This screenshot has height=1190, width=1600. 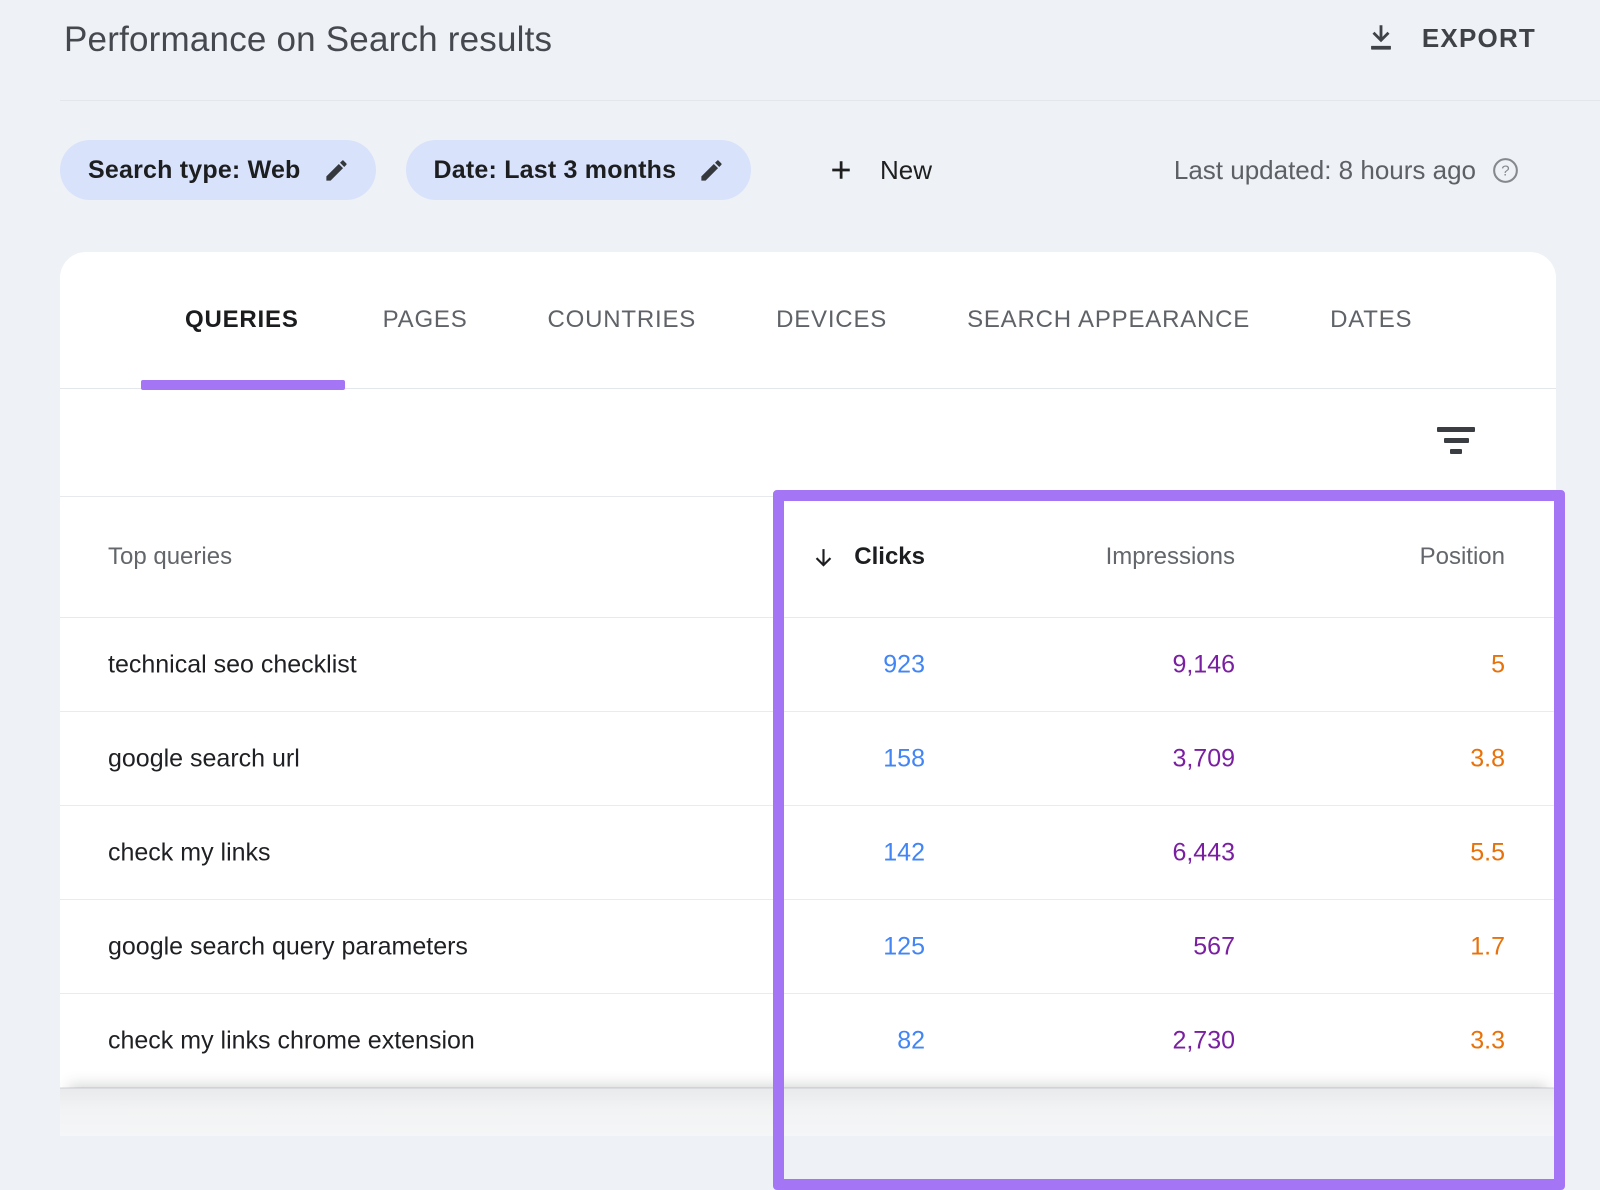 What do you see at coordinates (1214, 946) in the screenshot?
I see `impressions-cell: 567` at bounding box center [1214, 946].